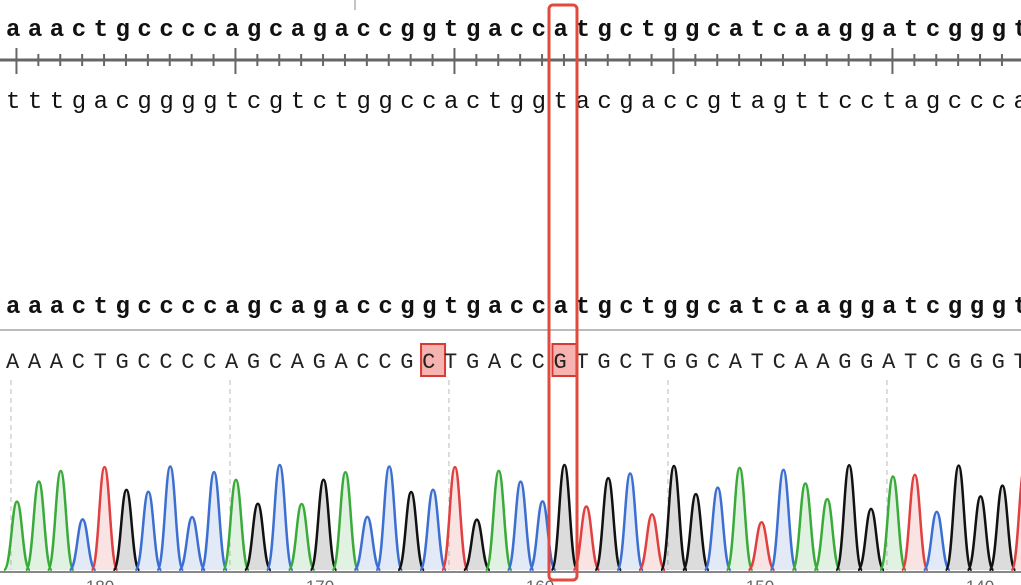 The height and width of the screenshot is (585, 1021). What do you see at coordinates (320, 581) in the screenshot?
I see `position-label: 170` at bounding box center [320, 581].